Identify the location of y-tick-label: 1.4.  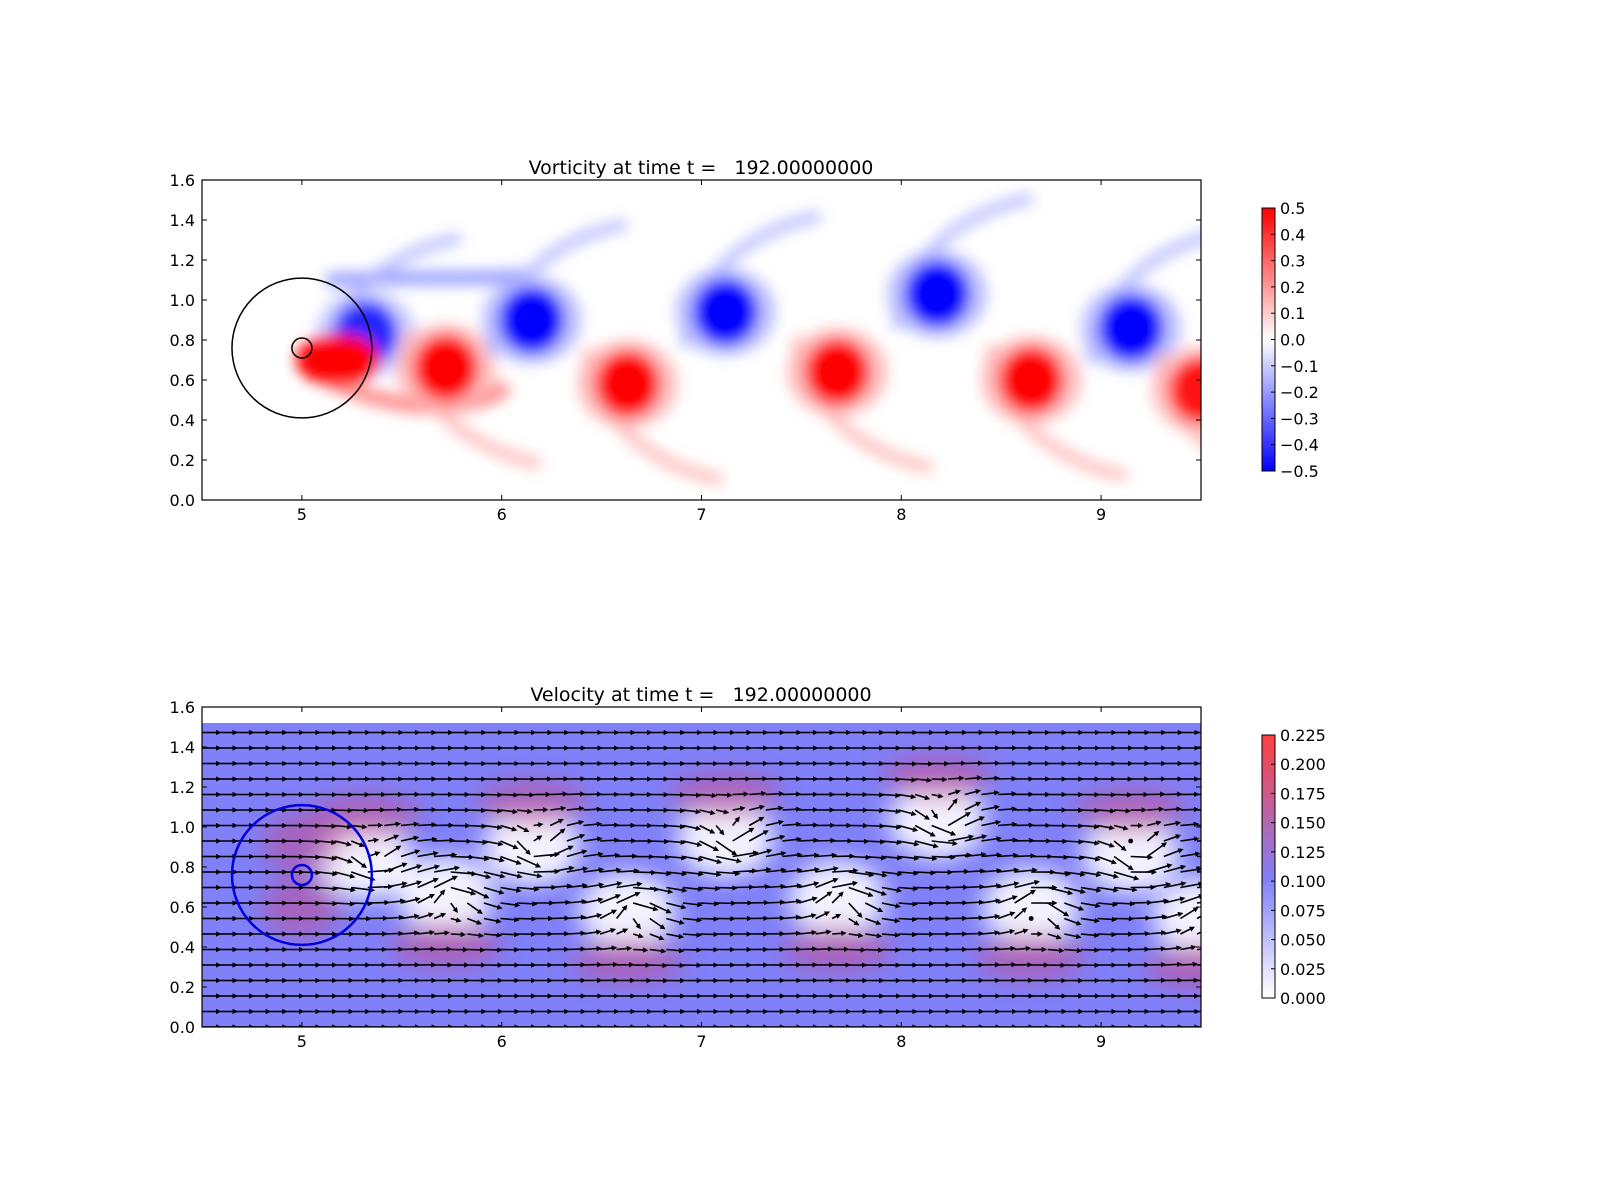
(182, 747).